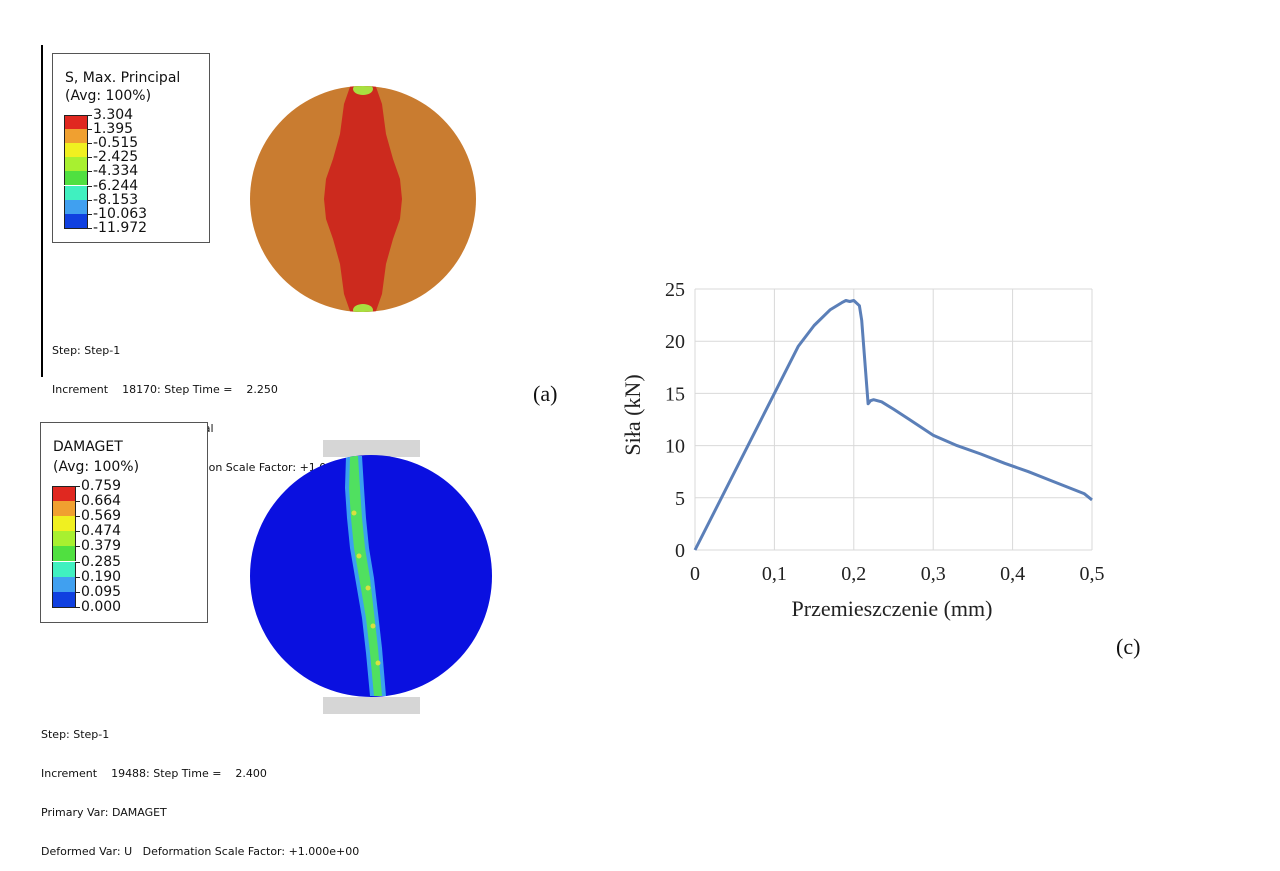 The image size is (1280, 871). Describe the element at coordinates (363, 308) in the screenshot. I see `stress-bottom-contact` at that location.